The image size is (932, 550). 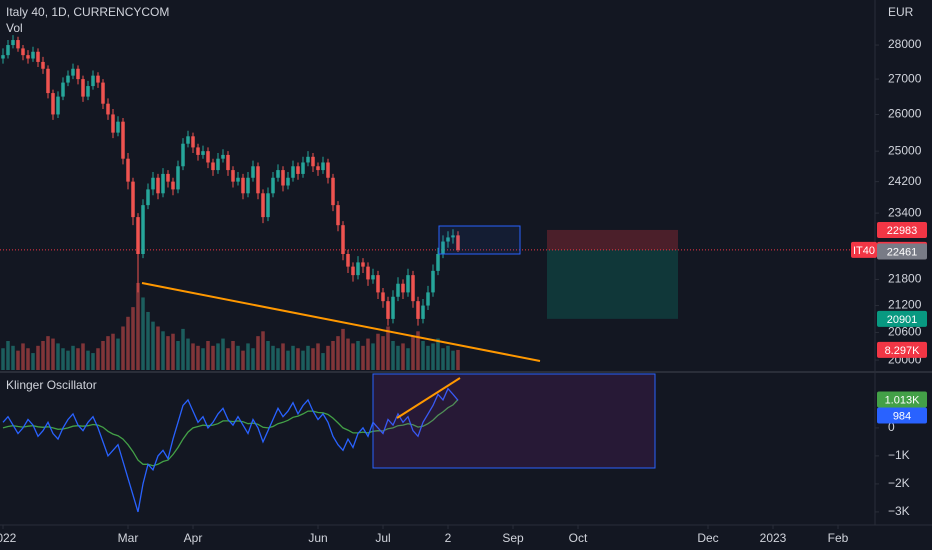 I want to click on y-tick-label: 20600, so click(x=905, y=332).